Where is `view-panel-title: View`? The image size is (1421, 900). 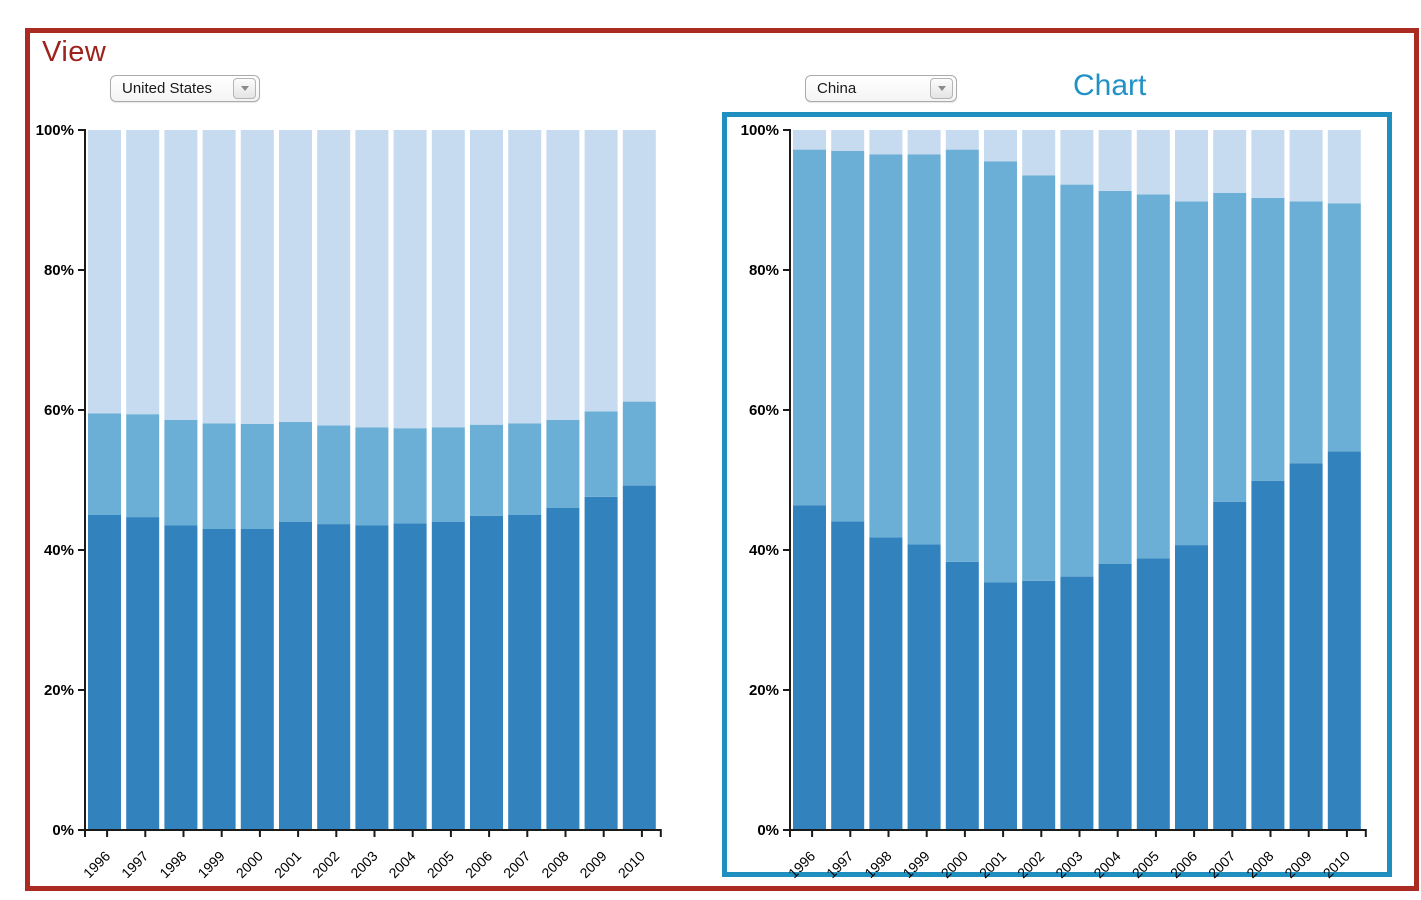
view-panel-title: View is located at coordinates (74, 52).